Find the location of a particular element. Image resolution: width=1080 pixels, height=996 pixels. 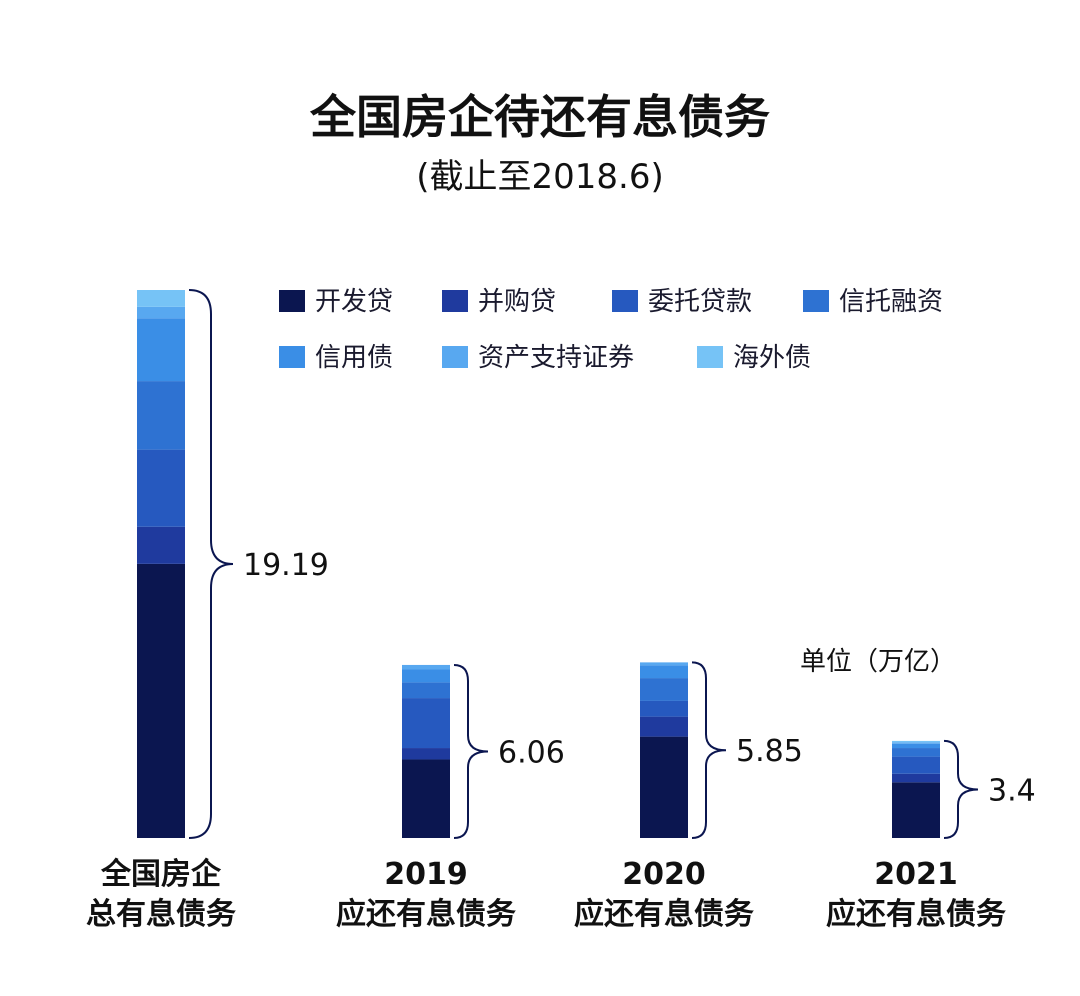

chart-subtitle: (截止至2018.6) is located at coordinates (540, 177).